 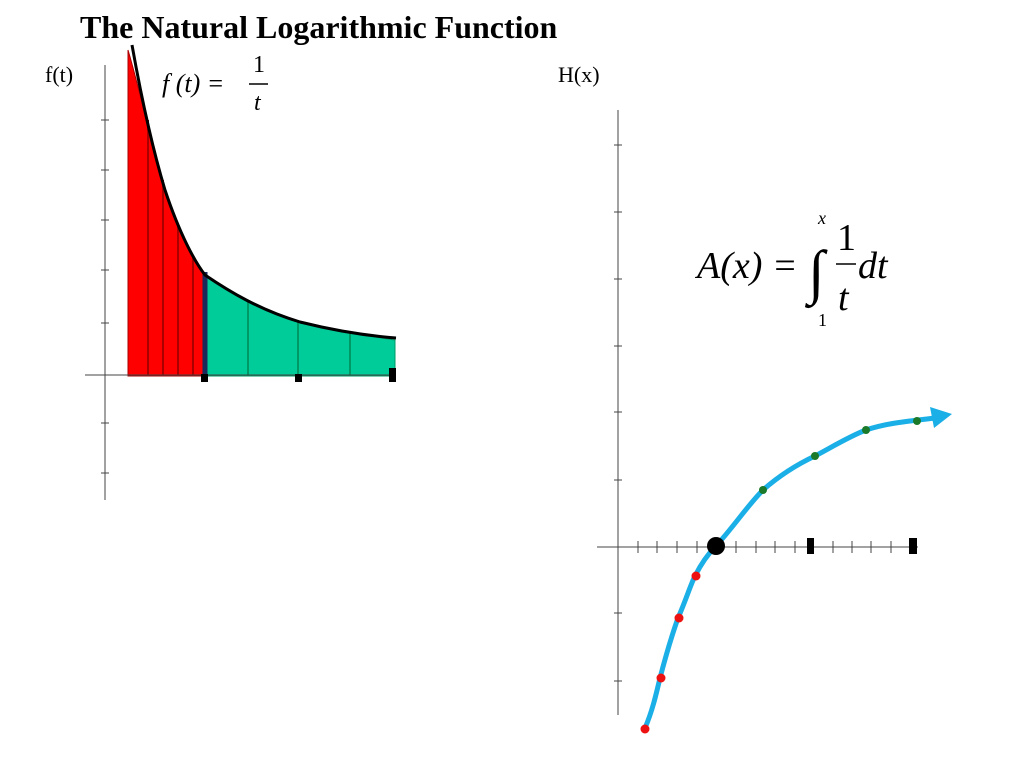 What do you see at coordinates (873, 266) in the screenshot?
I see `formula-suffix: dt` at bounding box center [873, 266].